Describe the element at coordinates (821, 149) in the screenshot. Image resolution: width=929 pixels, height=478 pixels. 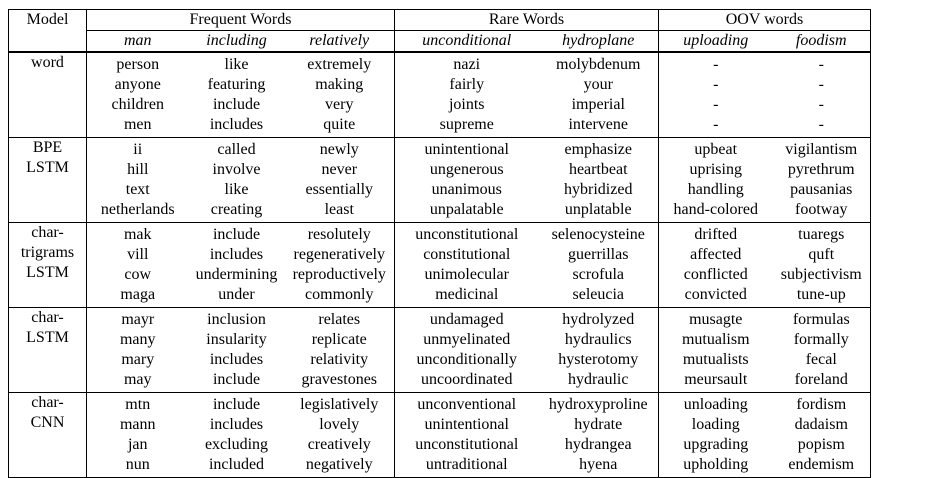
I see `neighbor-word: vigilantism` at that location.